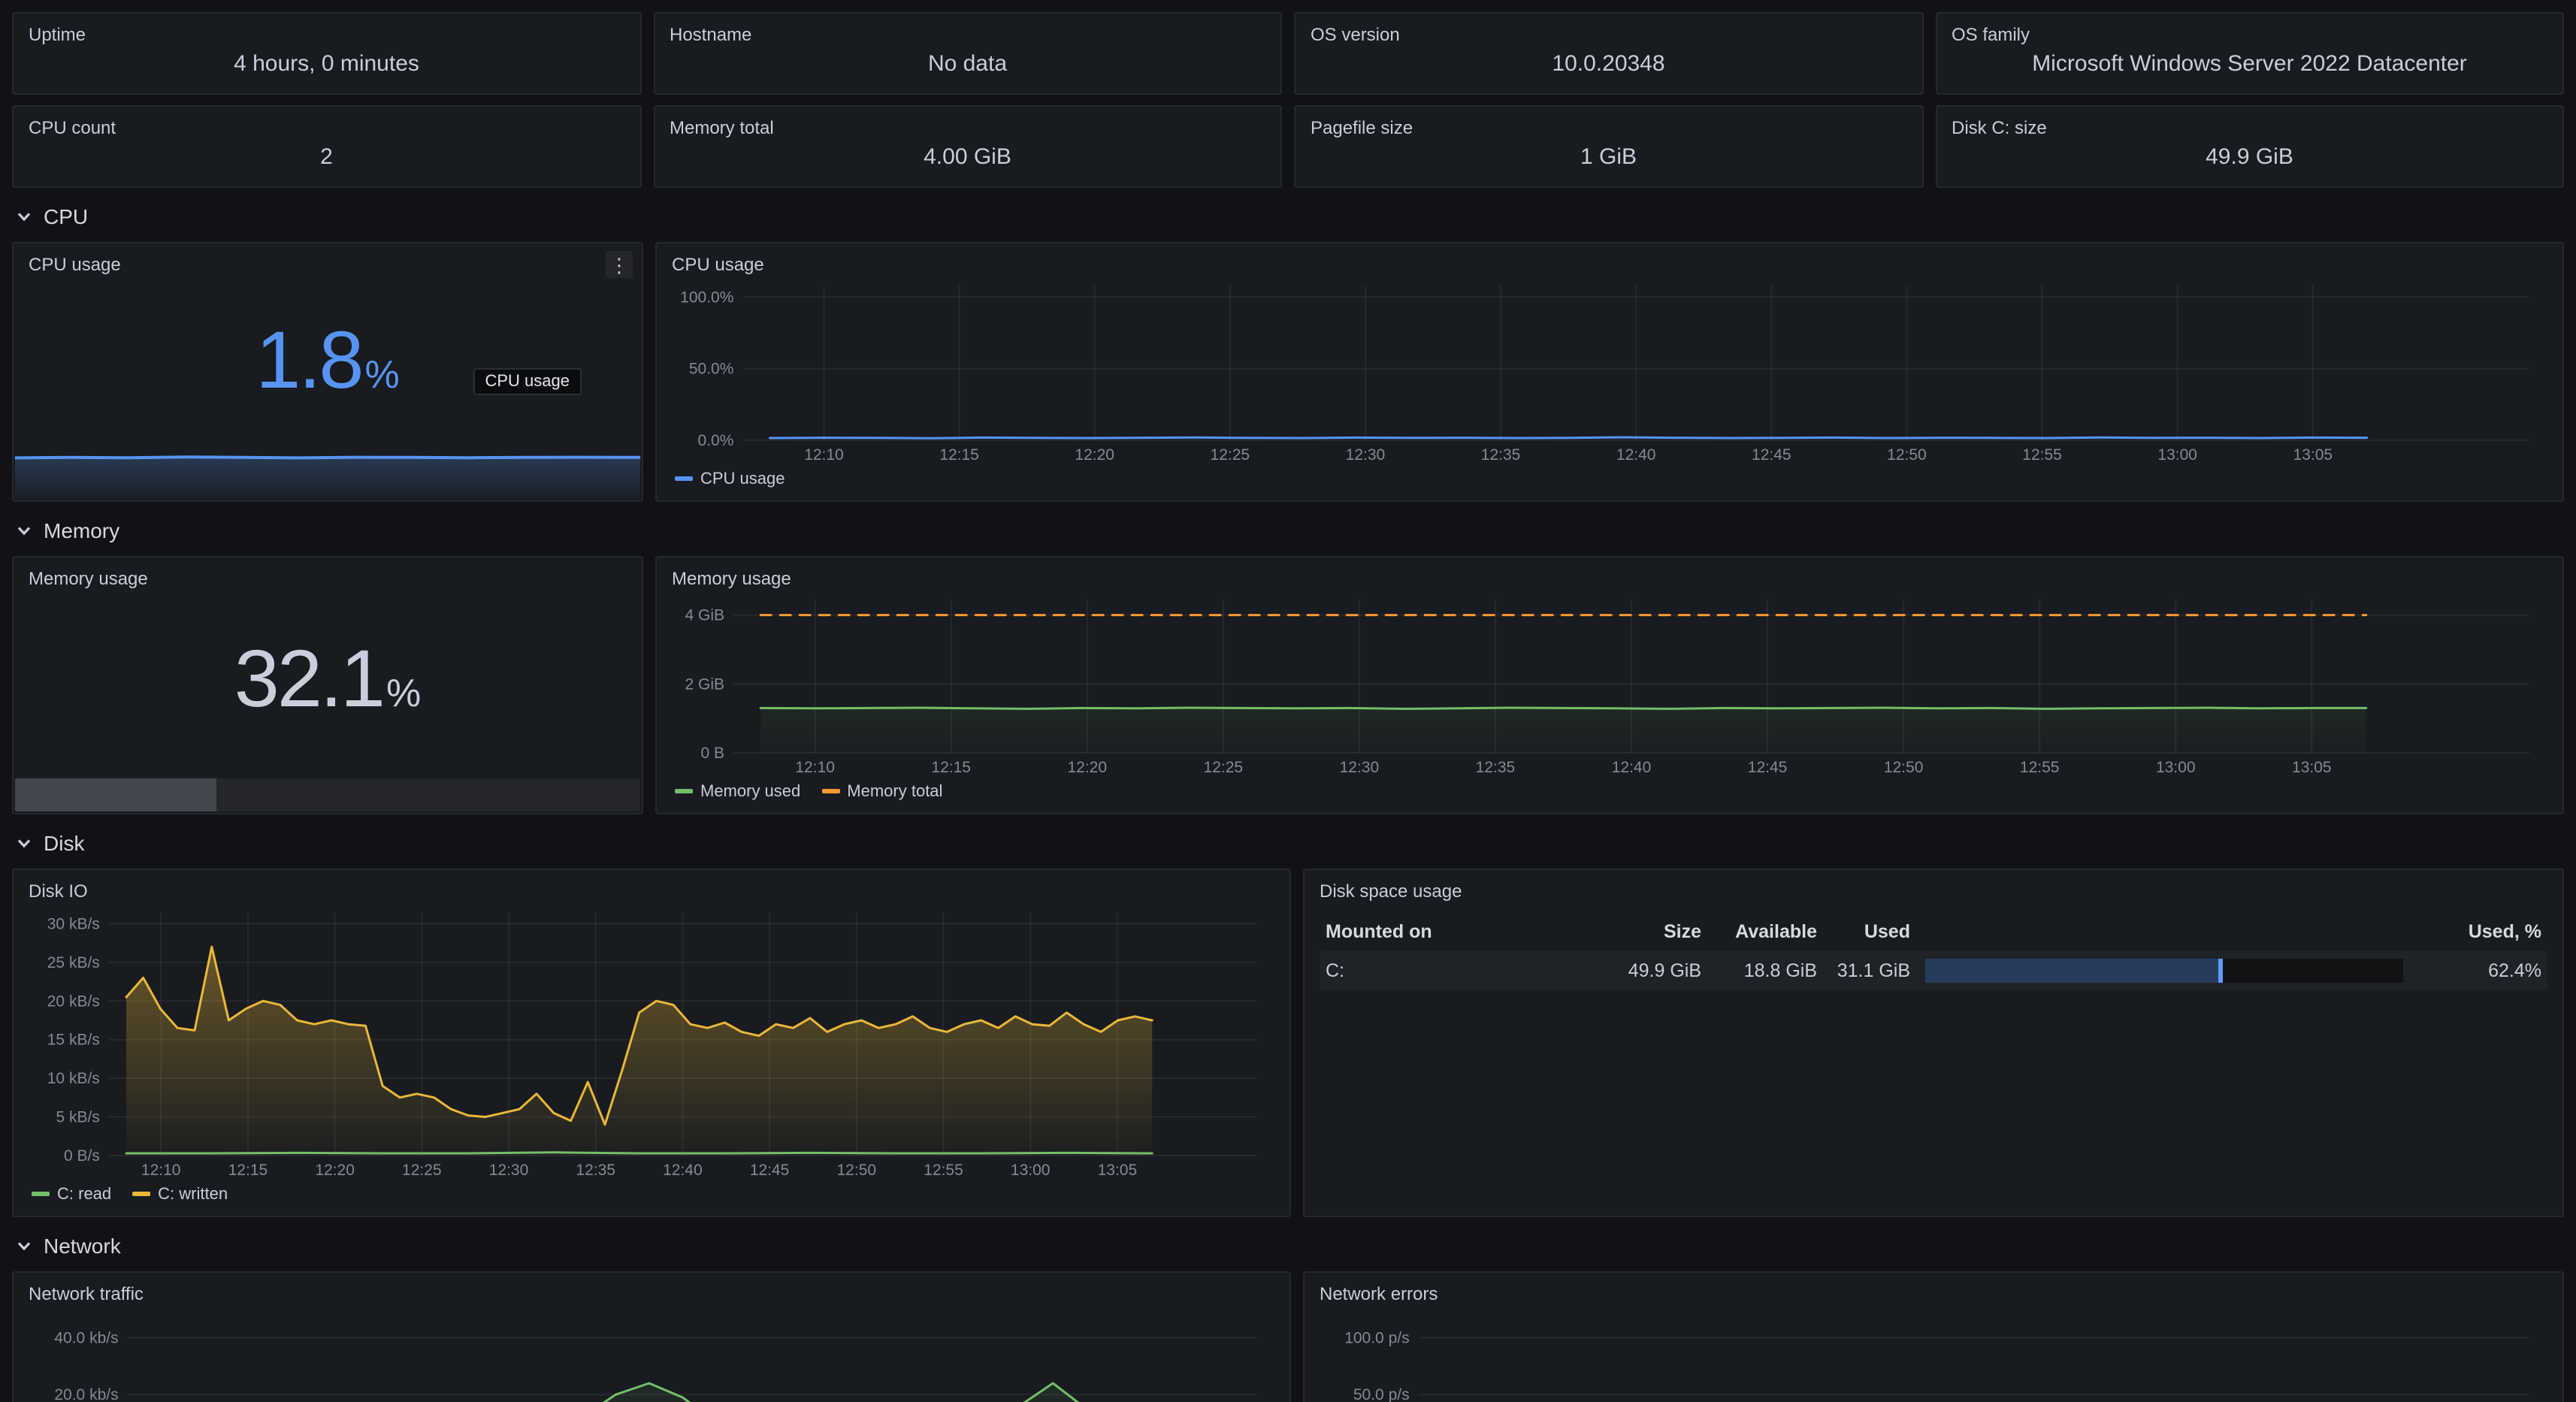 The height and width of the screenshot is (1402, 2576). I want to click on stat-value: 1 GiB, so click(1608, 156).